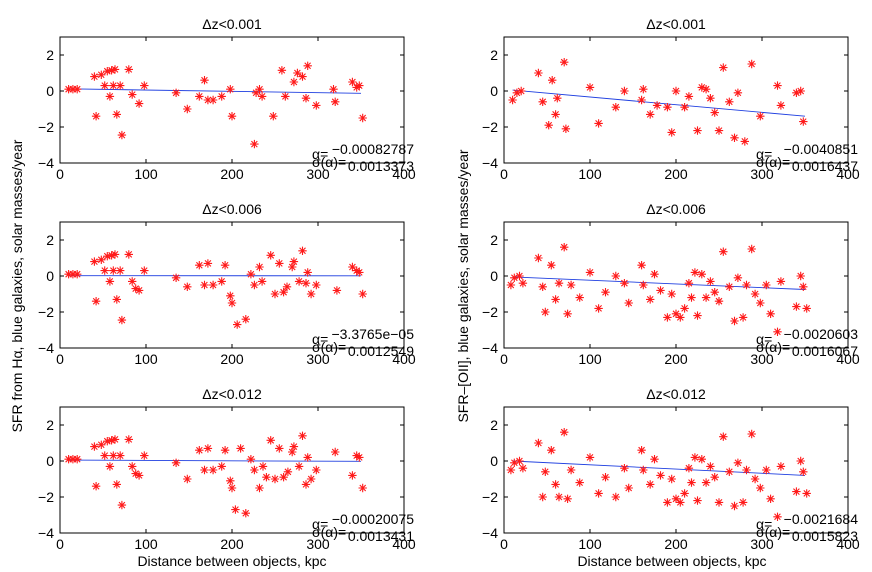  Describe the element at coordinates (381, 166) in the screenshot. I see `sigma-value: 0.0013373` at that location.